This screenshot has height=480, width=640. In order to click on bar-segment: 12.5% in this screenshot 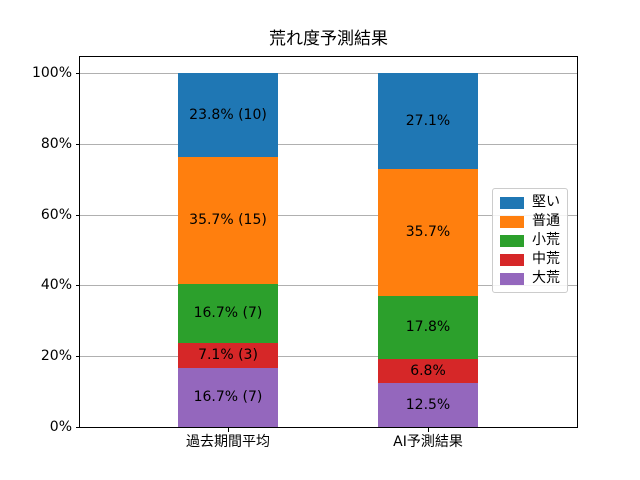, I will do `click(428, 404)`.